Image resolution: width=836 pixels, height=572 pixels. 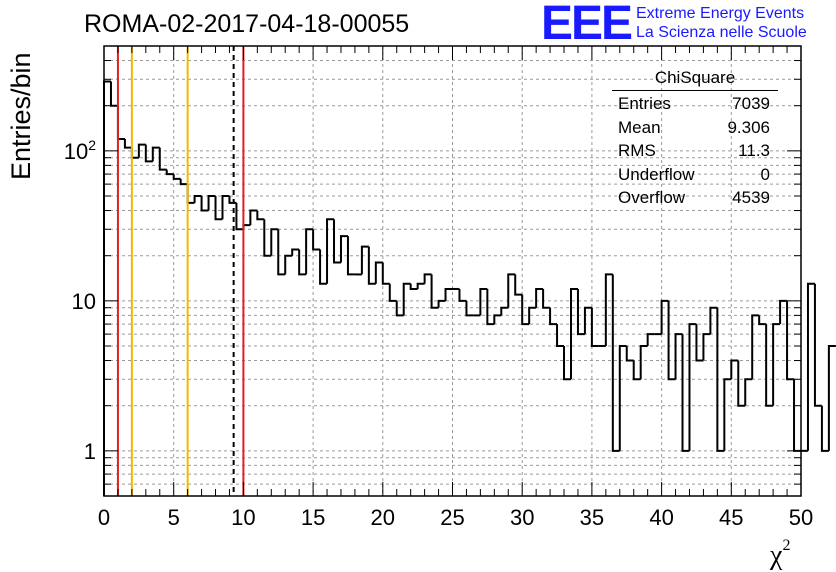 What do you see at coordinates (104, 517) in the screenshot?
I see `x-tick-label: 0` at bounding box center [104, 517].